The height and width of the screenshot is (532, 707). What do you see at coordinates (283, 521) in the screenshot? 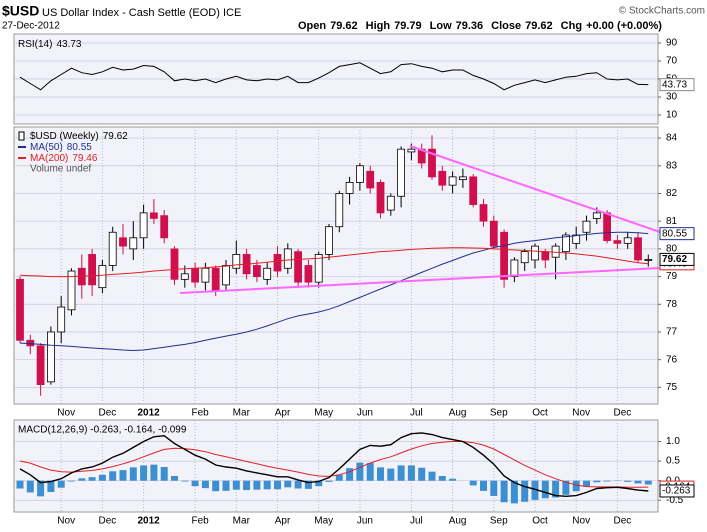
I see `x-tick-label: Apr` at bounding box center [283, 521].